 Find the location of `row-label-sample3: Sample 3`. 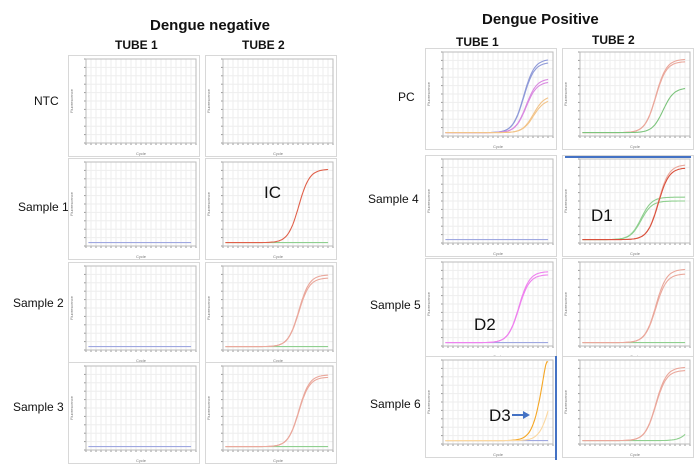

row-label-sample3: Sample 3 is located at coordinates (38, 407).